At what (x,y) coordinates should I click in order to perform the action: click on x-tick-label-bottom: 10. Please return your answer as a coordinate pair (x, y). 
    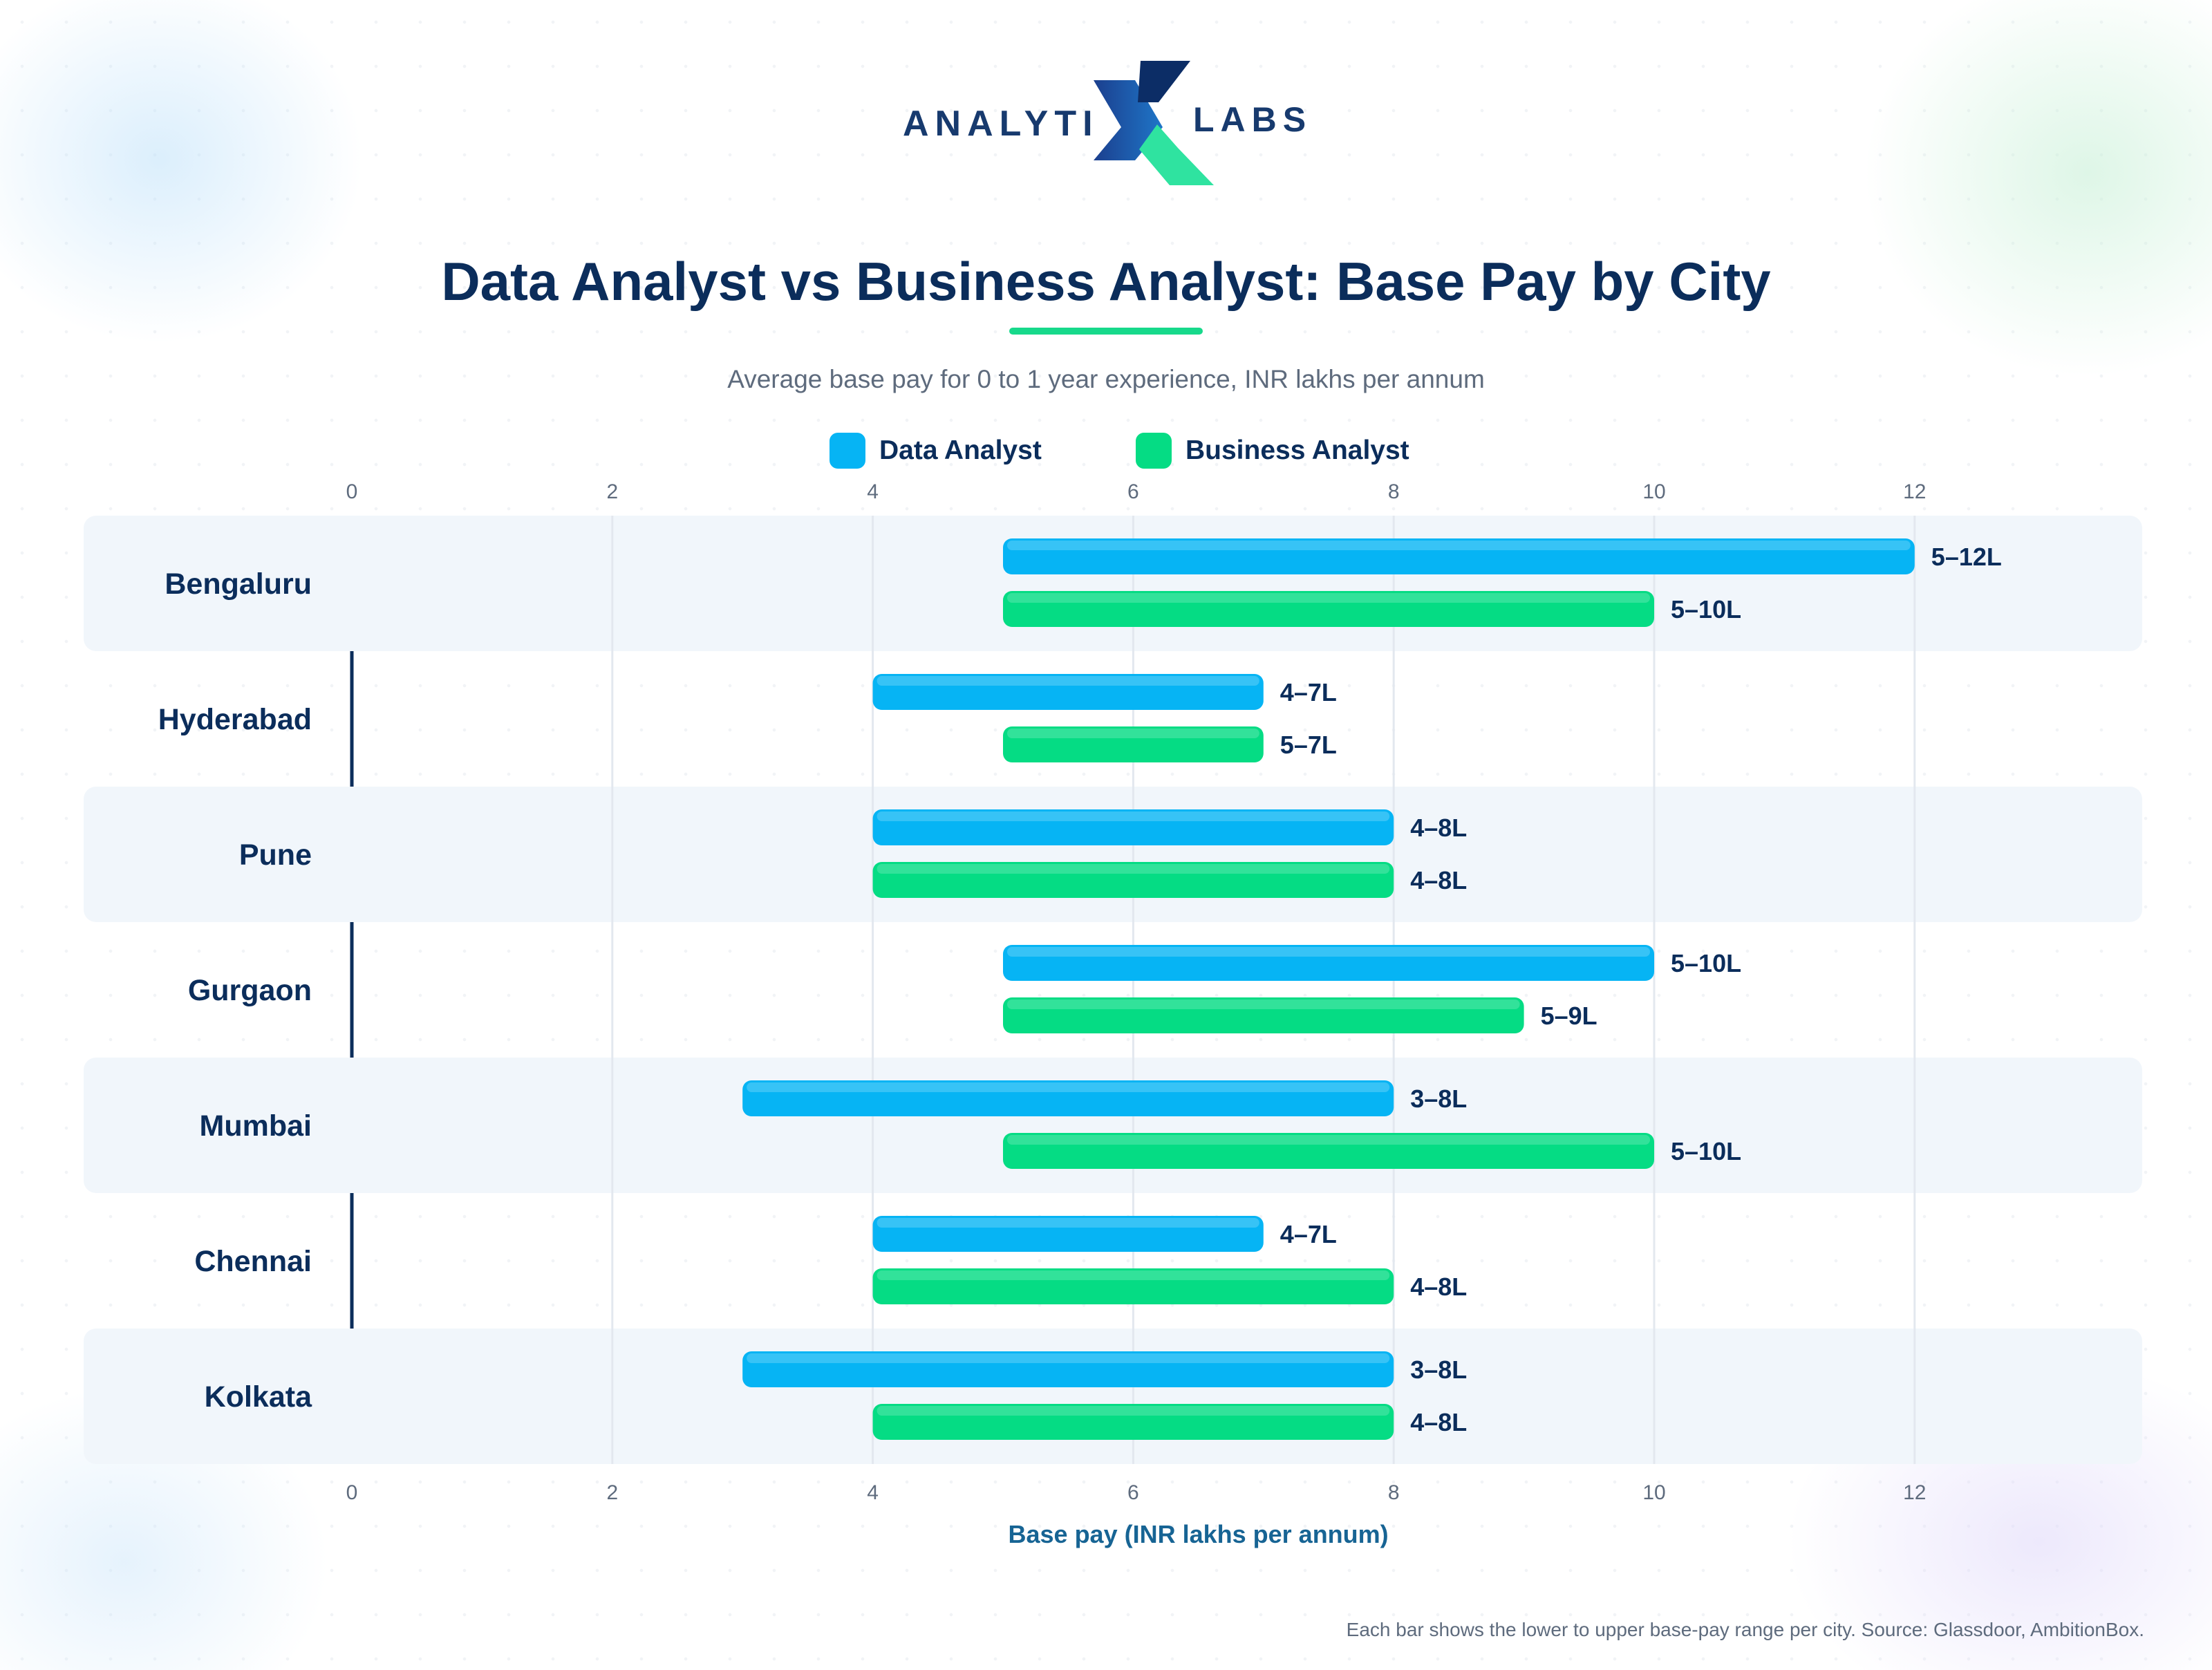
    Looking at the image, I should click on (1653, 1492).